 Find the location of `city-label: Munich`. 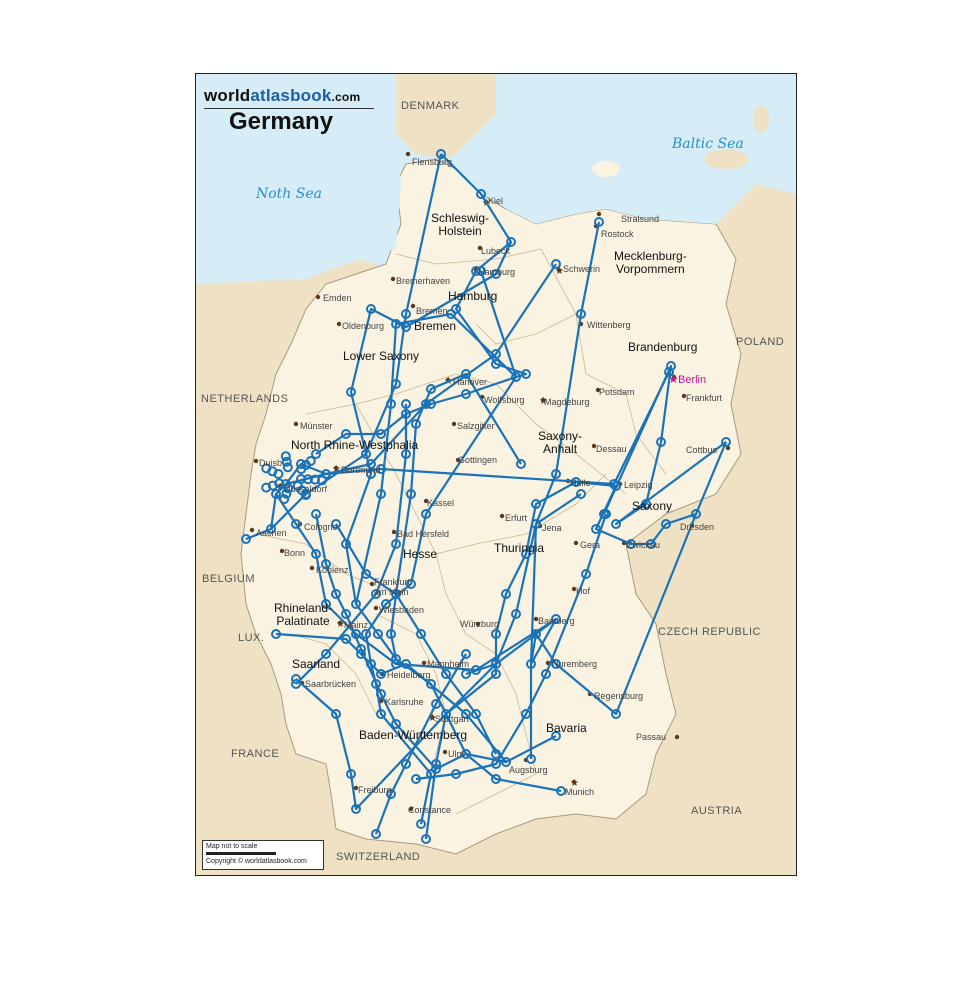

city-label: Munich is located at coordinates (580, 792).